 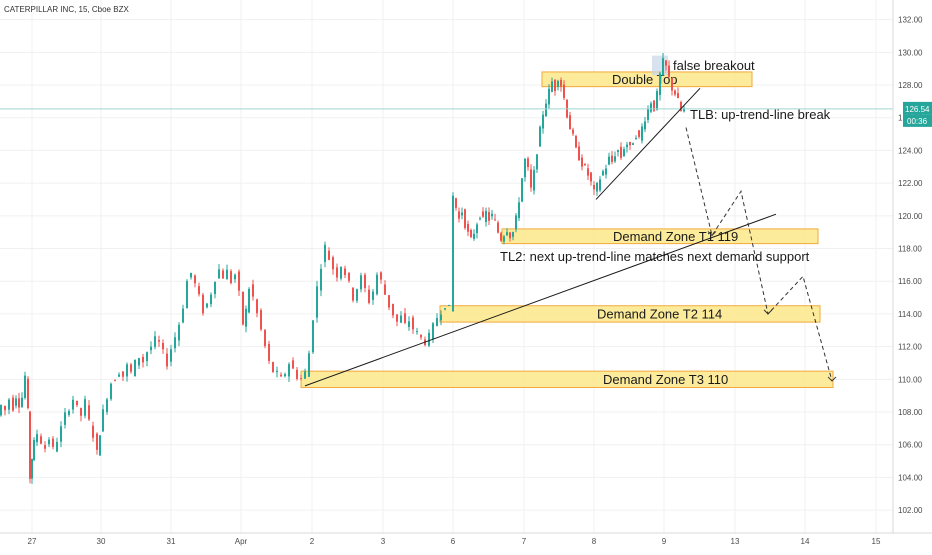 What do you see at coordinates (910, 216) in the screenshot?
I see `y-tick-label: 120.00` at bounding box center [910, 216].